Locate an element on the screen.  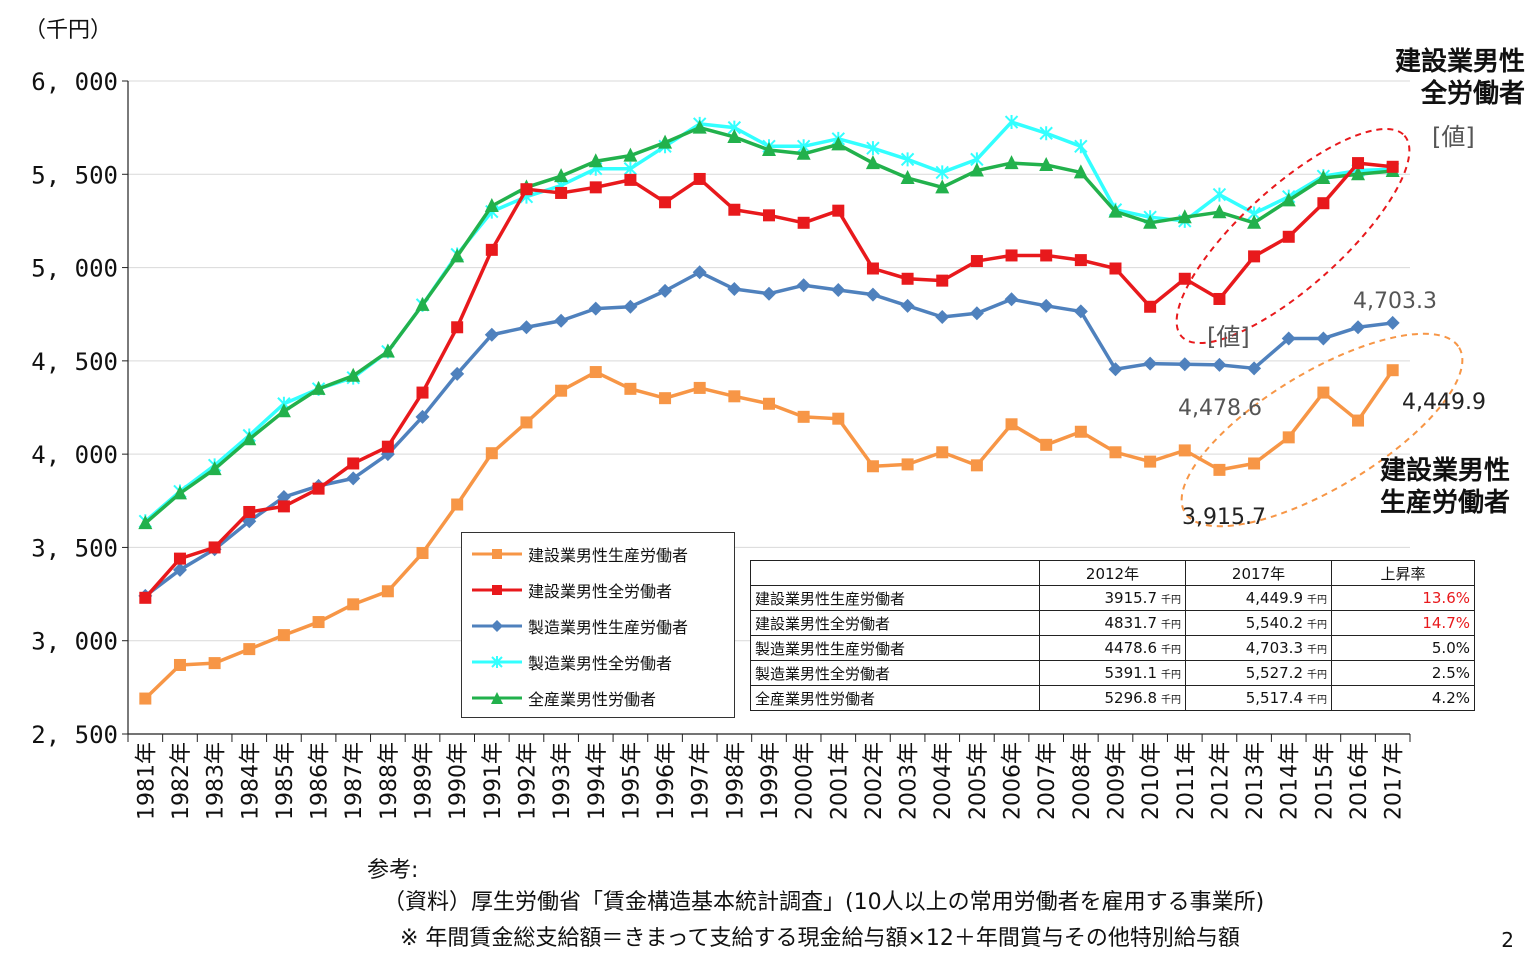
summary-cell-name: 建設業男性生産労働者 is located at coordinates (895, 598).